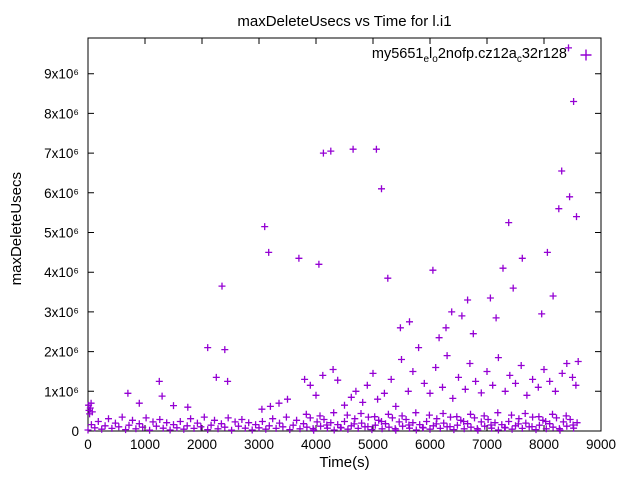 The height and width of the screenshot is (480, 640). I want to click on x-tick-label: 5000, so click(373, 444).